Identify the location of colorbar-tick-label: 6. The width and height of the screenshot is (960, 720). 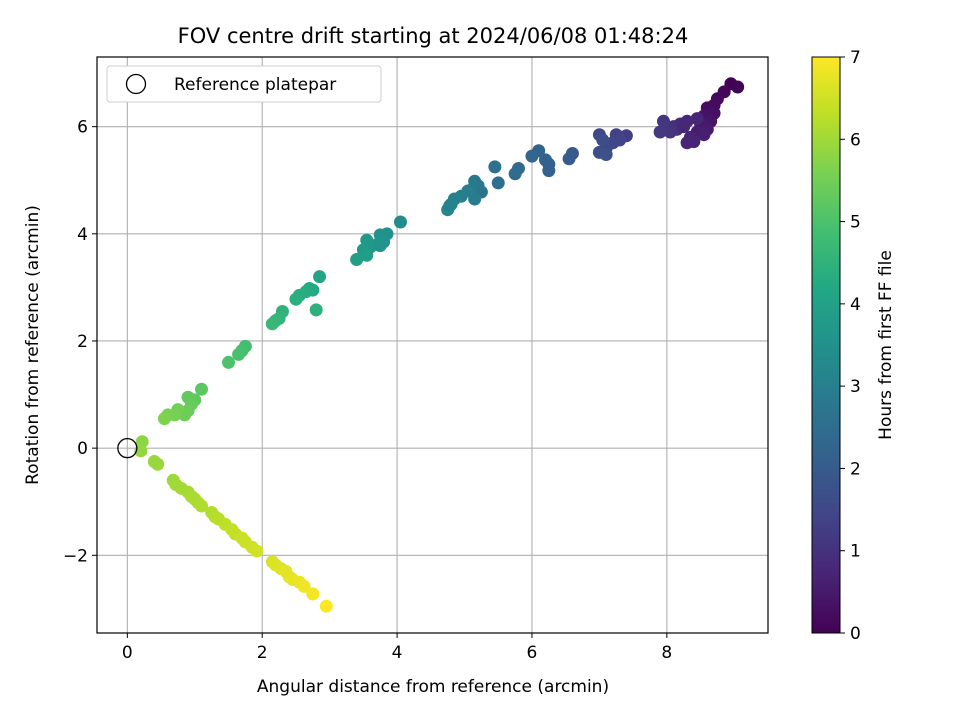
(855, 140).